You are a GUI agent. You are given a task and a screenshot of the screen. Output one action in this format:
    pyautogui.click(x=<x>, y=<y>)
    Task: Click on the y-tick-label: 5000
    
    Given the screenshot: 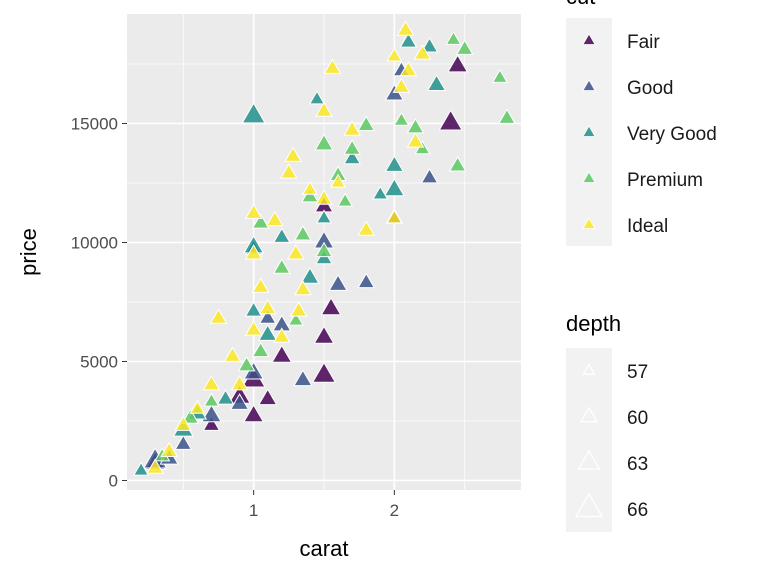 What is the action you would take?
    pyautogui.click(x=99, y=361)
    